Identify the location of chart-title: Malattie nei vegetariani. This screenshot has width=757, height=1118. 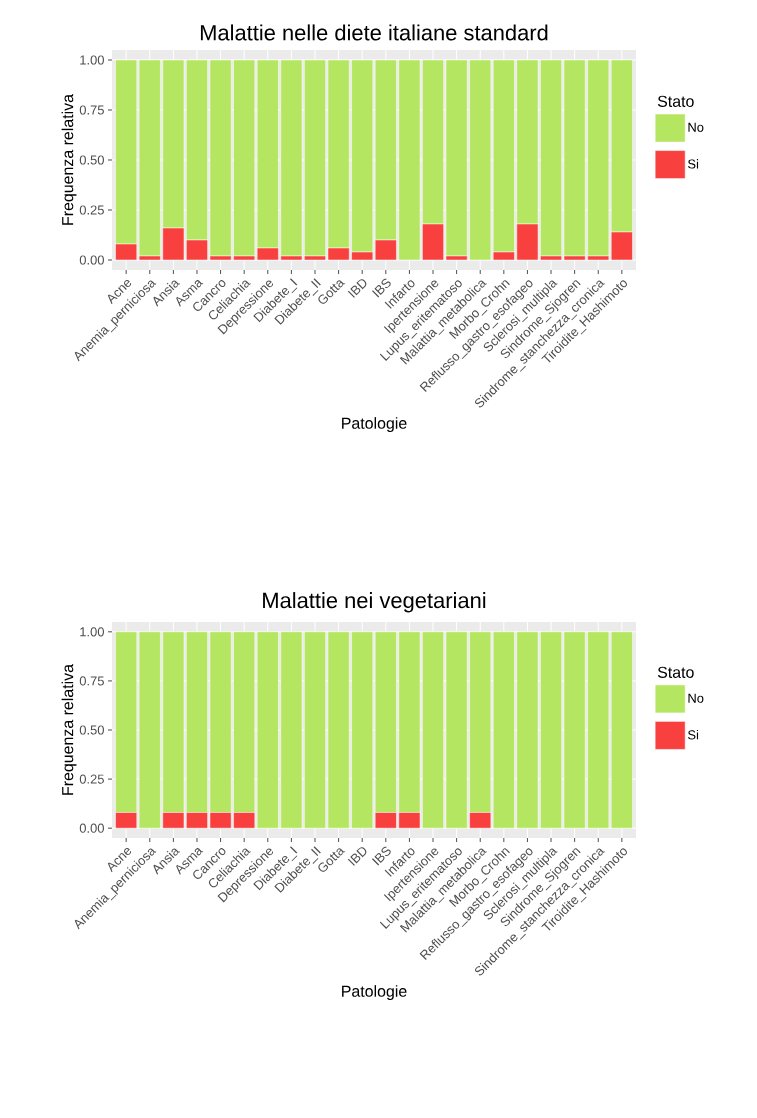
(374, 602).